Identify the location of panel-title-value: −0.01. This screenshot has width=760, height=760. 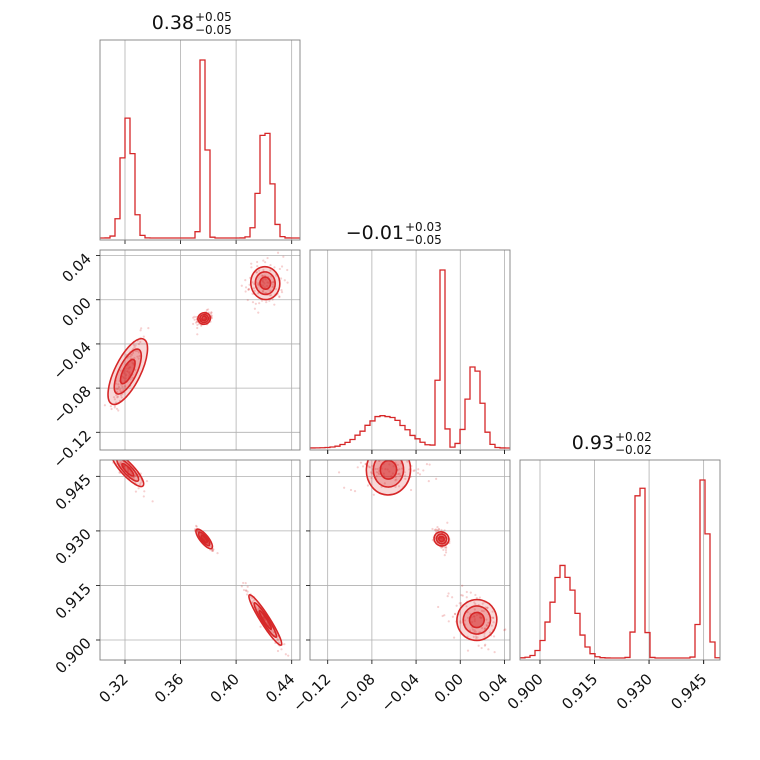
(375, 233).